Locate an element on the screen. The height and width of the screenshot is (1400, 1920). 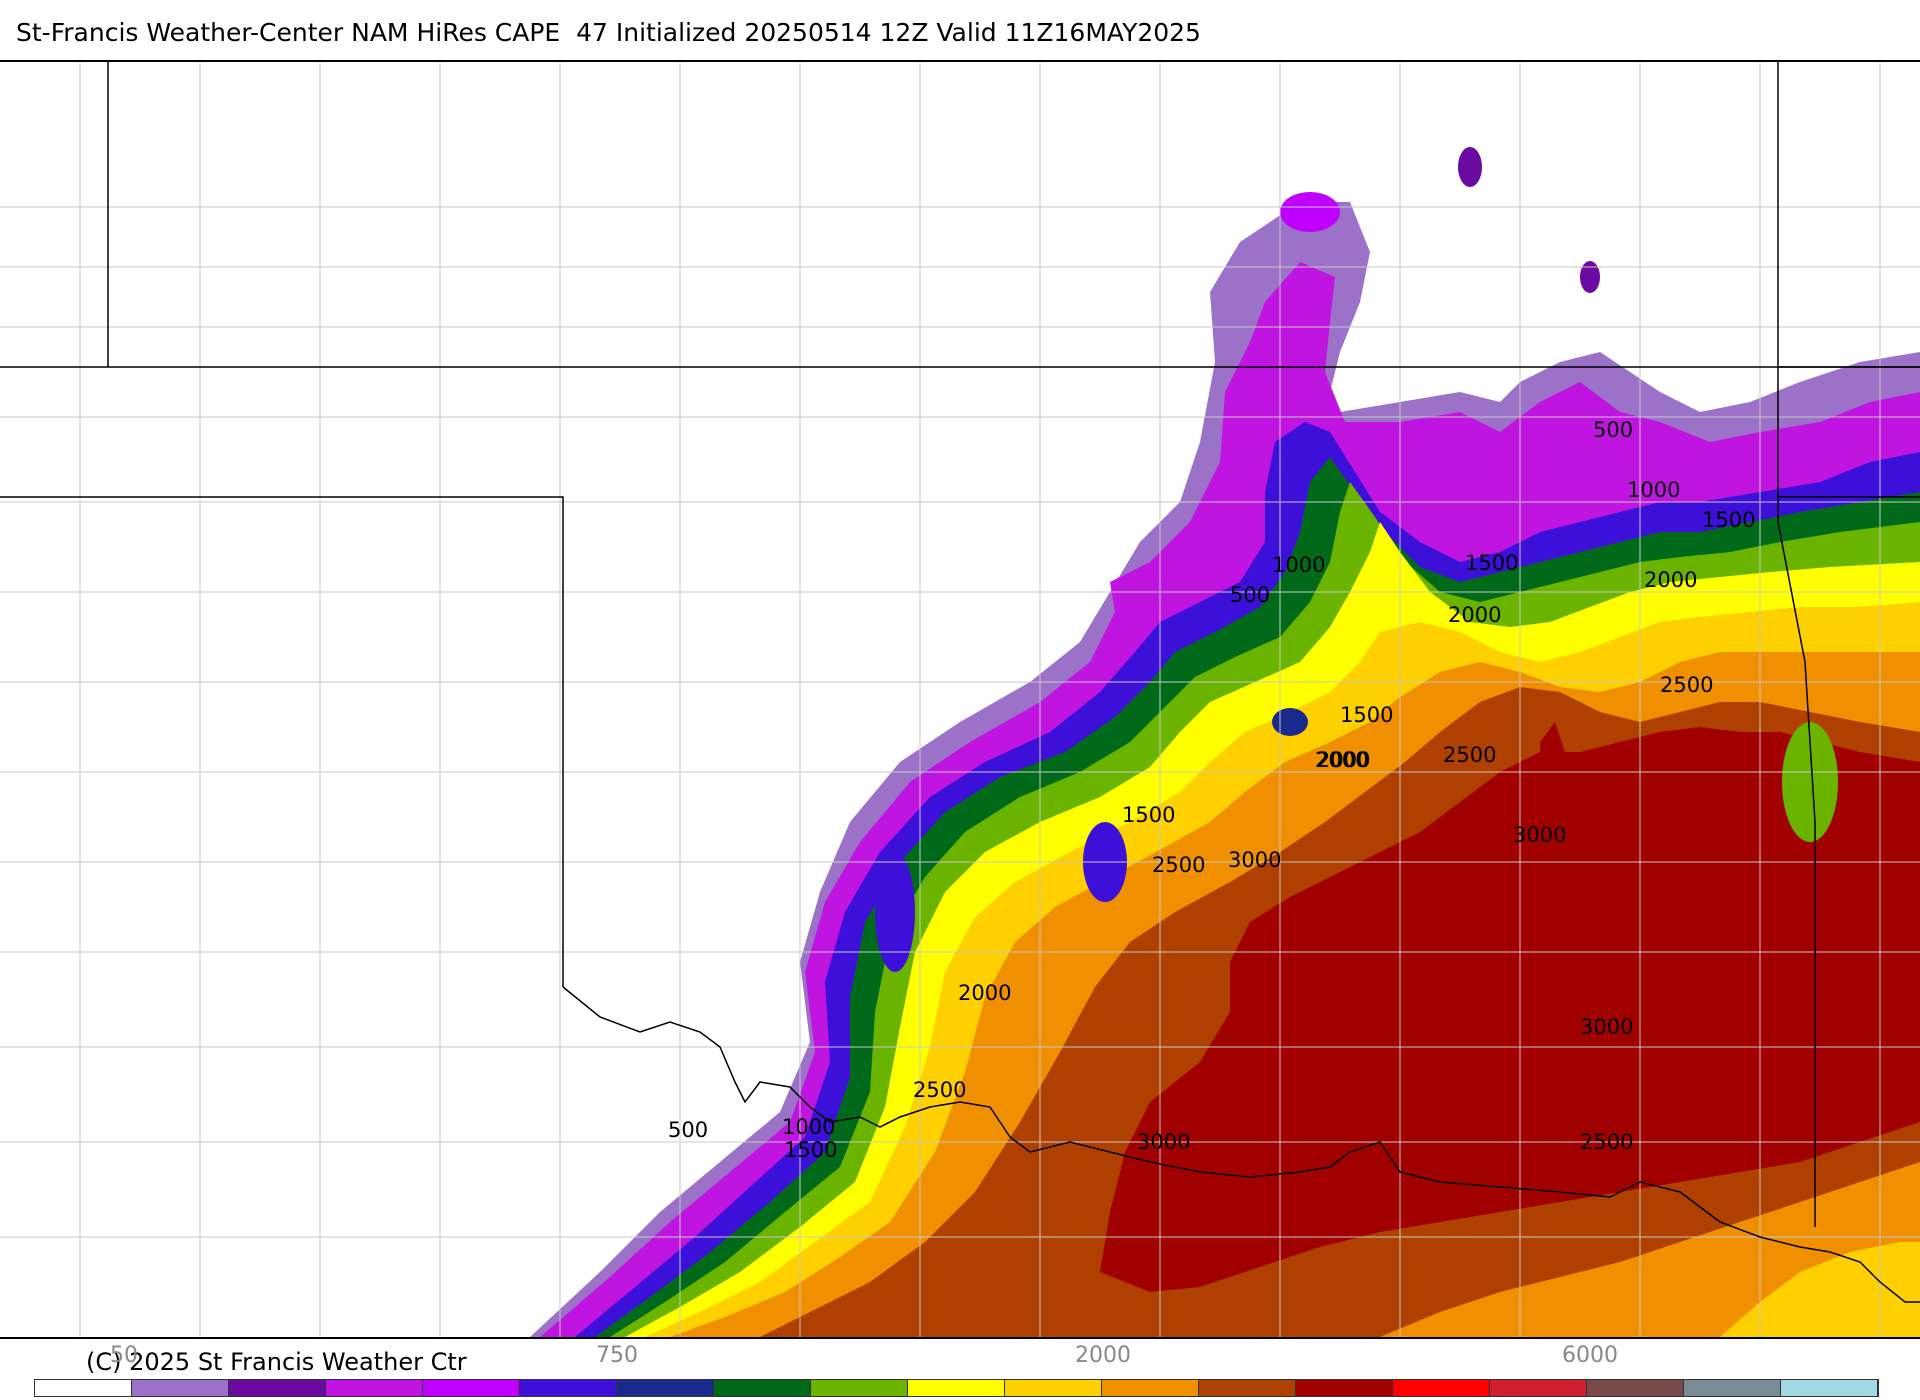
colorbar-tick-label: 2000 is located at coordinates (1103, 1355).